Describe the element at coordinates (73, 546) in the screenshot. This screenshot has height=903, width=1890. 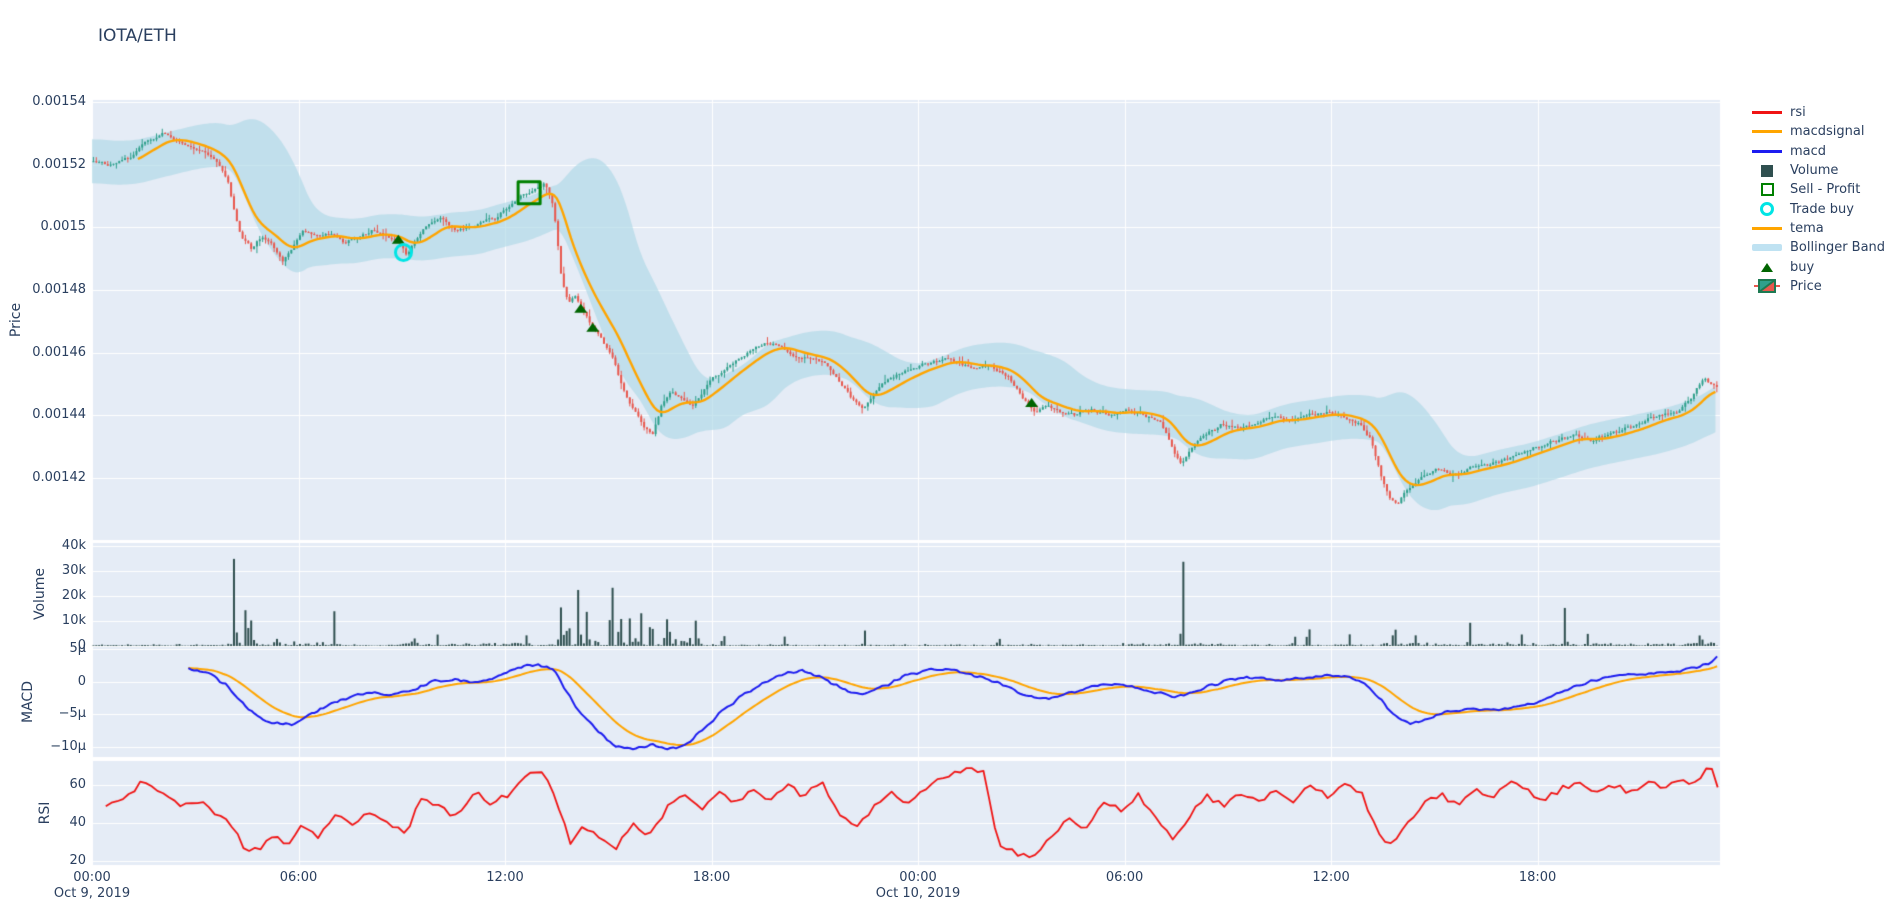
I see `volume-tick-label: 40k` at that location.